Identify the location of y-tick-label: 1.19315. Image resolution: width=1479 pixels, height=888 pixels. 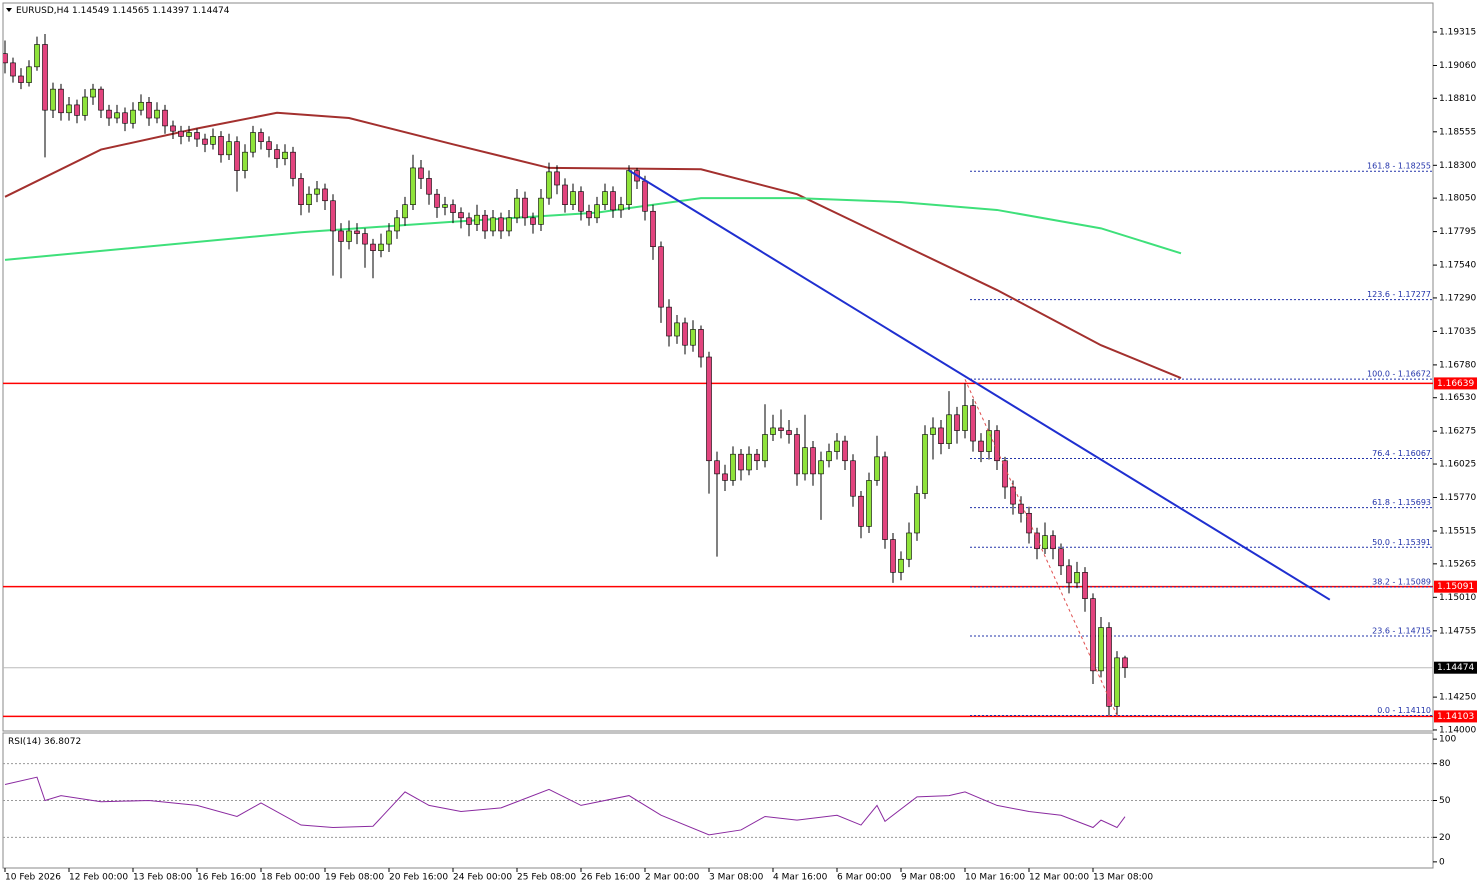
(1457, 33).